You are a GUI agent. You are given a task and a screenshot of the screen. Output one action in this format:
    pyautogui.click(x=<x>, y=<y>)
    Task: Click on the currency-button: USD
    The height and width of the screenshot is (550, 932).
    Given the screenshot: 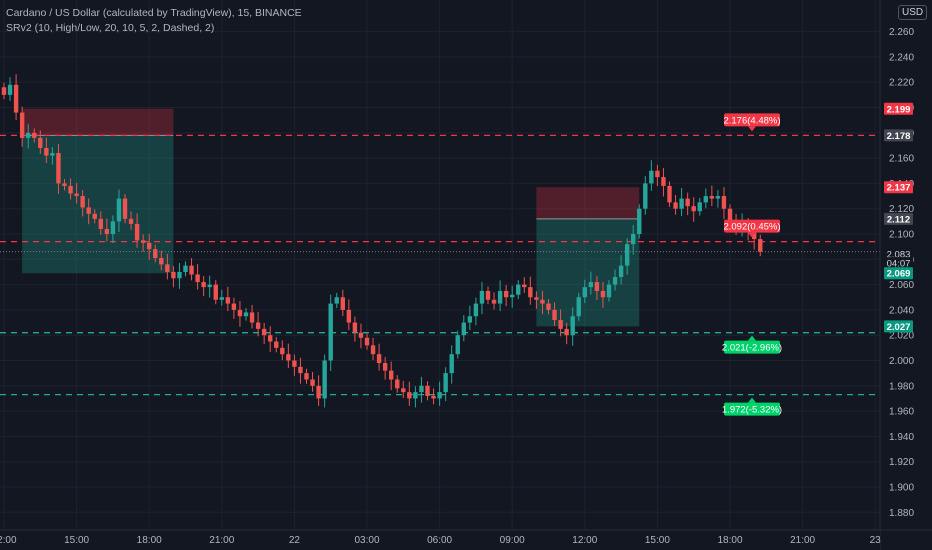 What is the action you would take?
    pyautogui.click(x=913, y=12)
    